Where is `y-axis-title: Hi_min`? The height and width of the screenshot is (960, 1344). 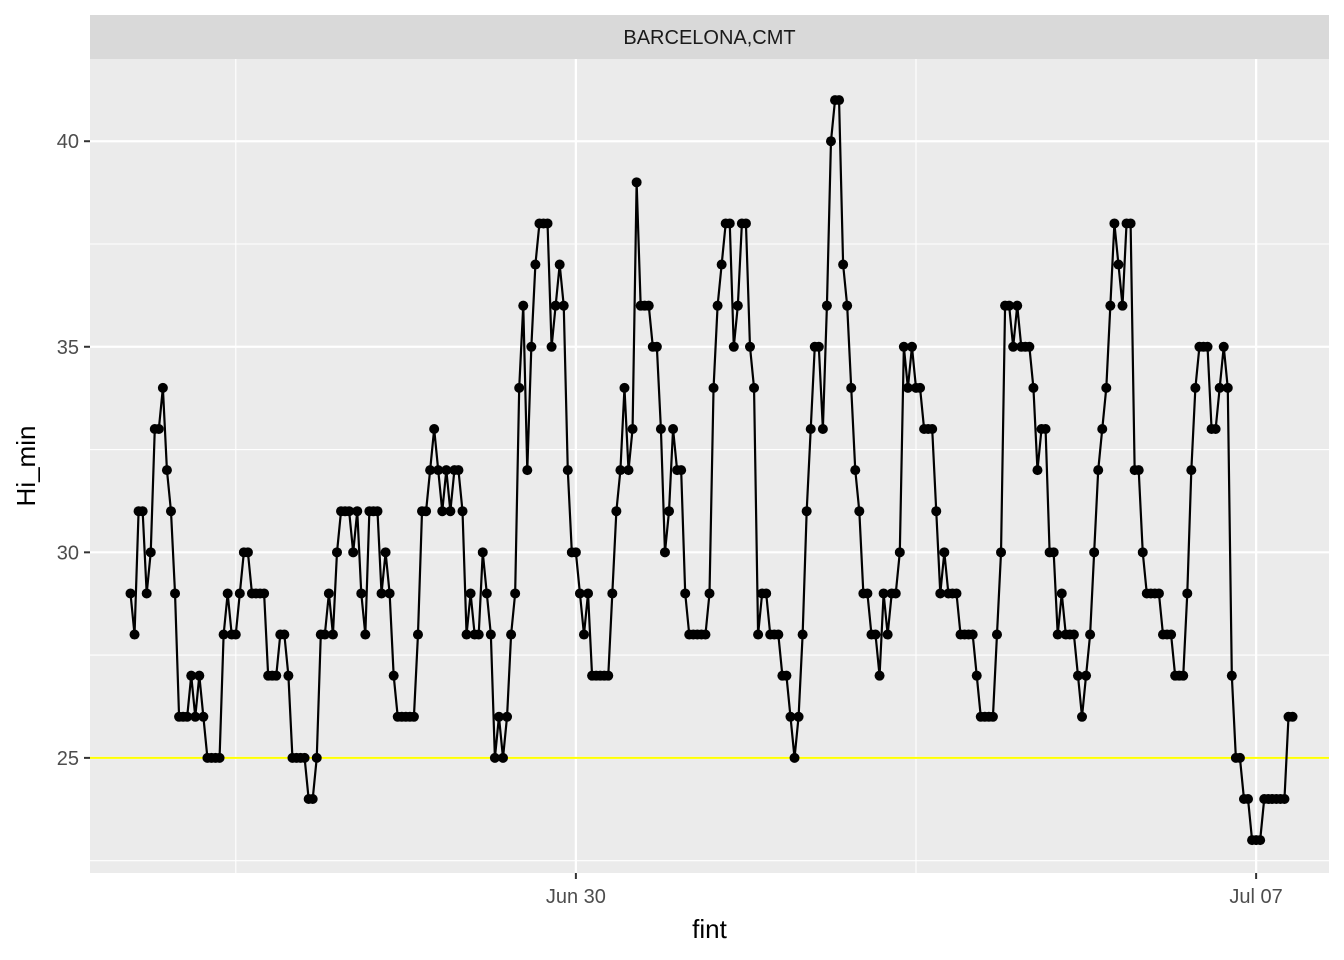 y-axis-title: Hi_min is located at coordinates (26, 466).